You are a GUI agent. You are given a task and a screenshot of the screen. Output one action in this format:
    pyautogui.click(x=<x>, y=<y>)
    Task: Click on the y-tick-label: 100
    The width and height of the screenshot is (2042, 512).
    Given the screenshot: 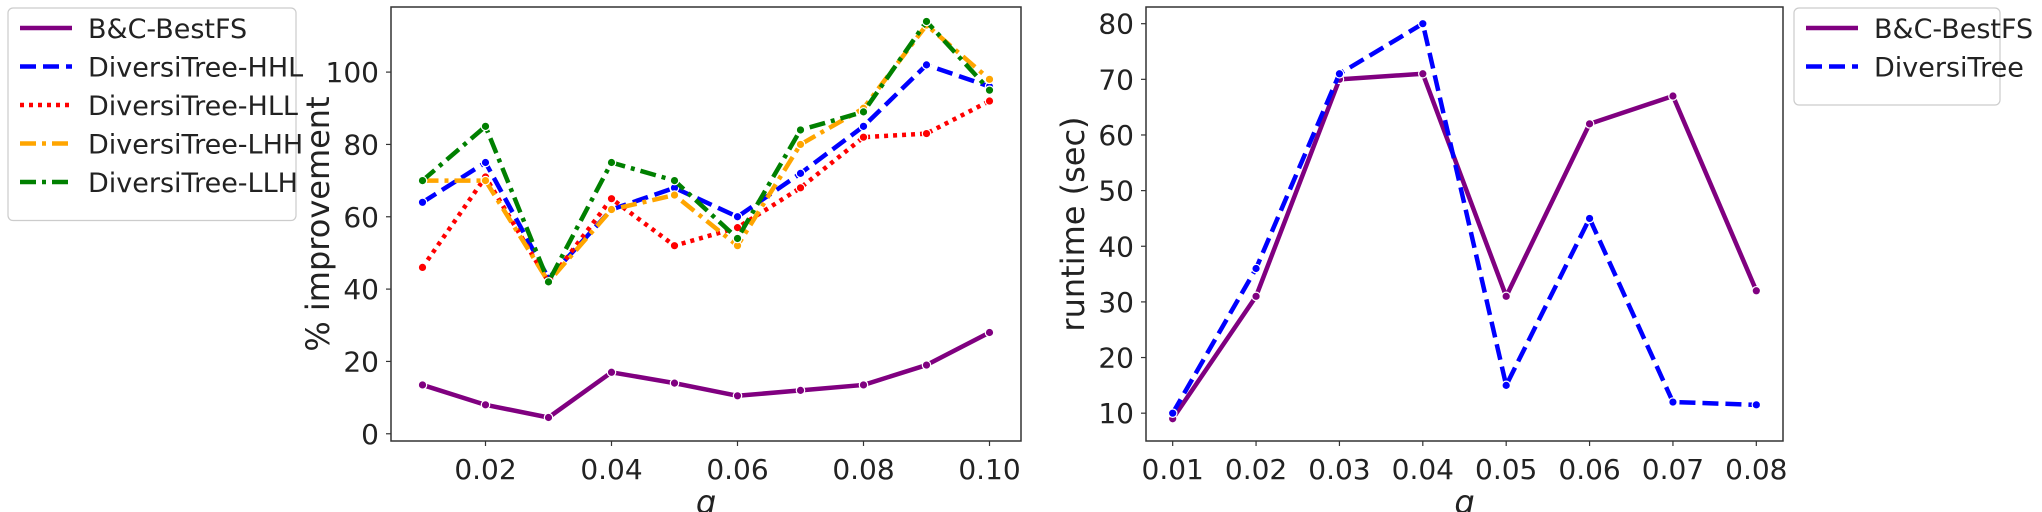 What is the action you would take?
    pyautogui.click(x=352, y=72)
    